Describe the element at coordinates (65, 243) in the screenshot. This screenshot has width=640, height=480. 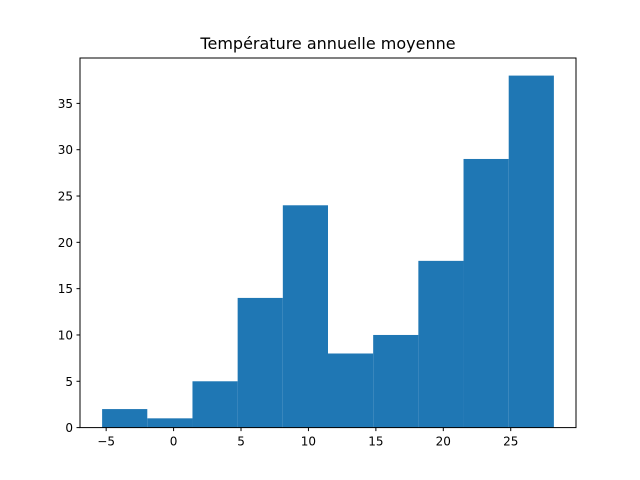
I see `y-tick-label: 20` at that location.